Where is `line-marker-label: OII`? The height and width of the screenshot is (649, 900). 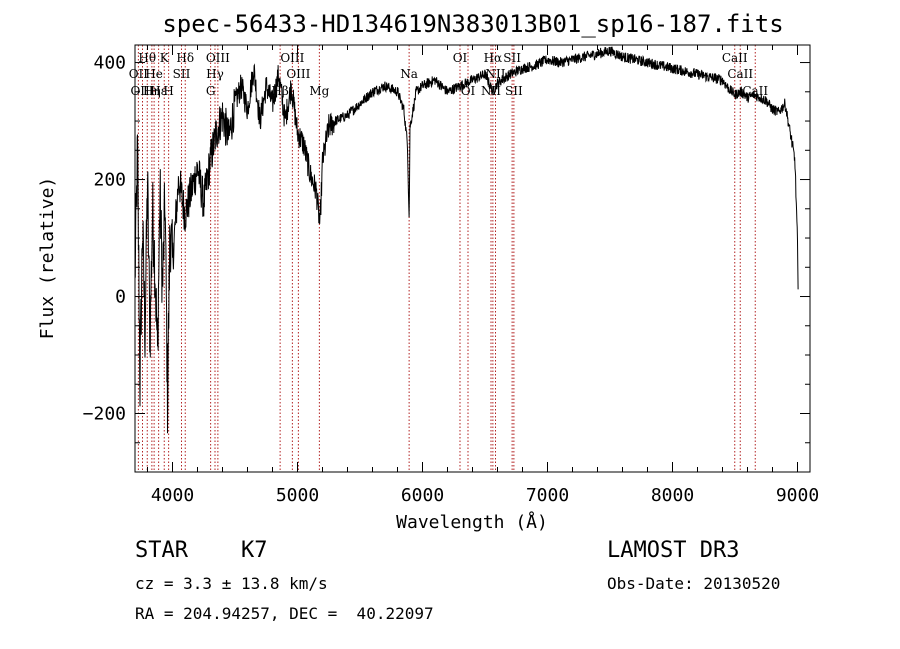
line-marker-label: OII is located at coordinates (139, 74).